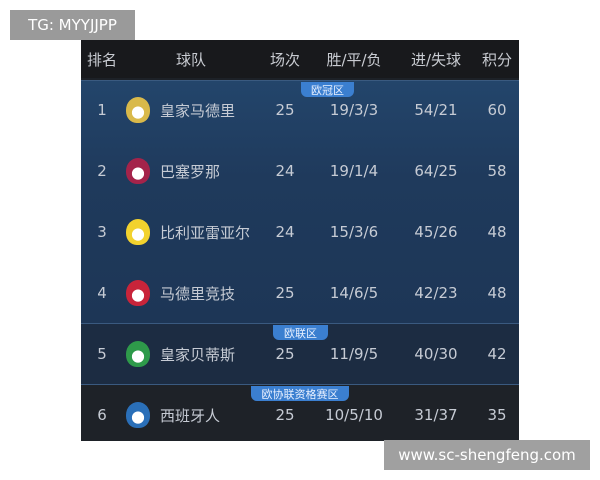  I want to click on cell-rank: 2, so click(102, 171).